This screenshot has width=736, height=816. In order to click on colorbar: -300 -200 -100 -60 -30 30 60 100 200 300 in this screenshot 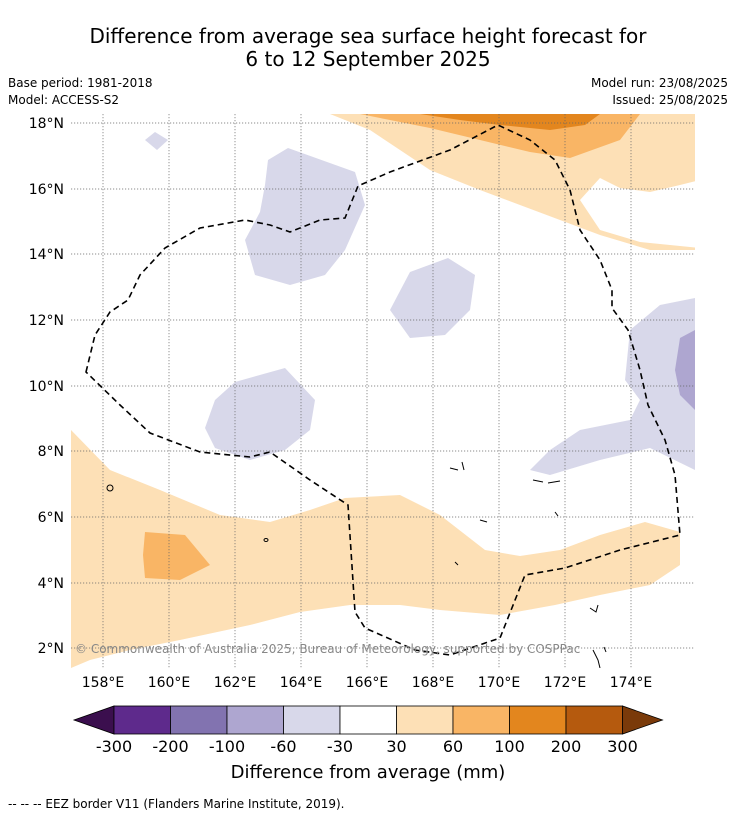, I will do `click(368, 730)`.